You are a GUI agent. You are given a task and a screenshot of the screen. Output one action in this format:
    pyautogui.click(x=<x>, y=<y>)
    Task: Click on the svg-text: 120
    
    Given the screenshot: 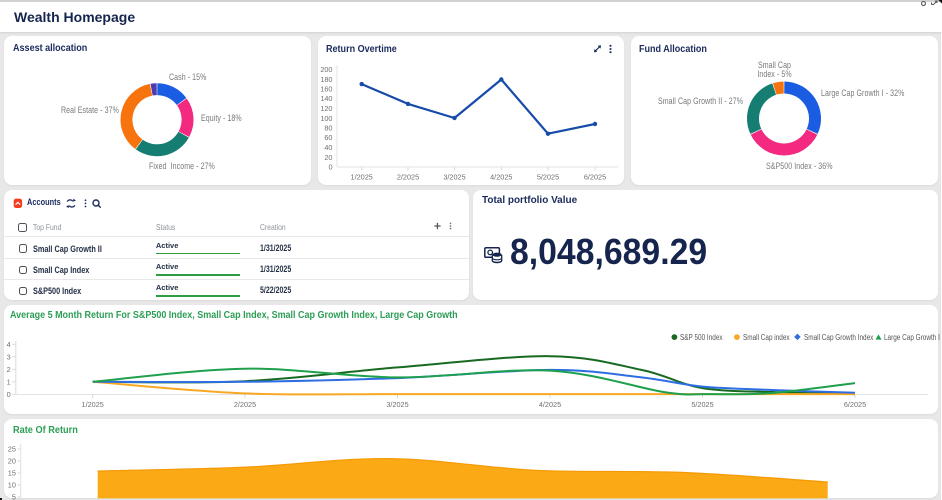 What is the action you would take?
    pyautogui.click(x=326, y=108)
    